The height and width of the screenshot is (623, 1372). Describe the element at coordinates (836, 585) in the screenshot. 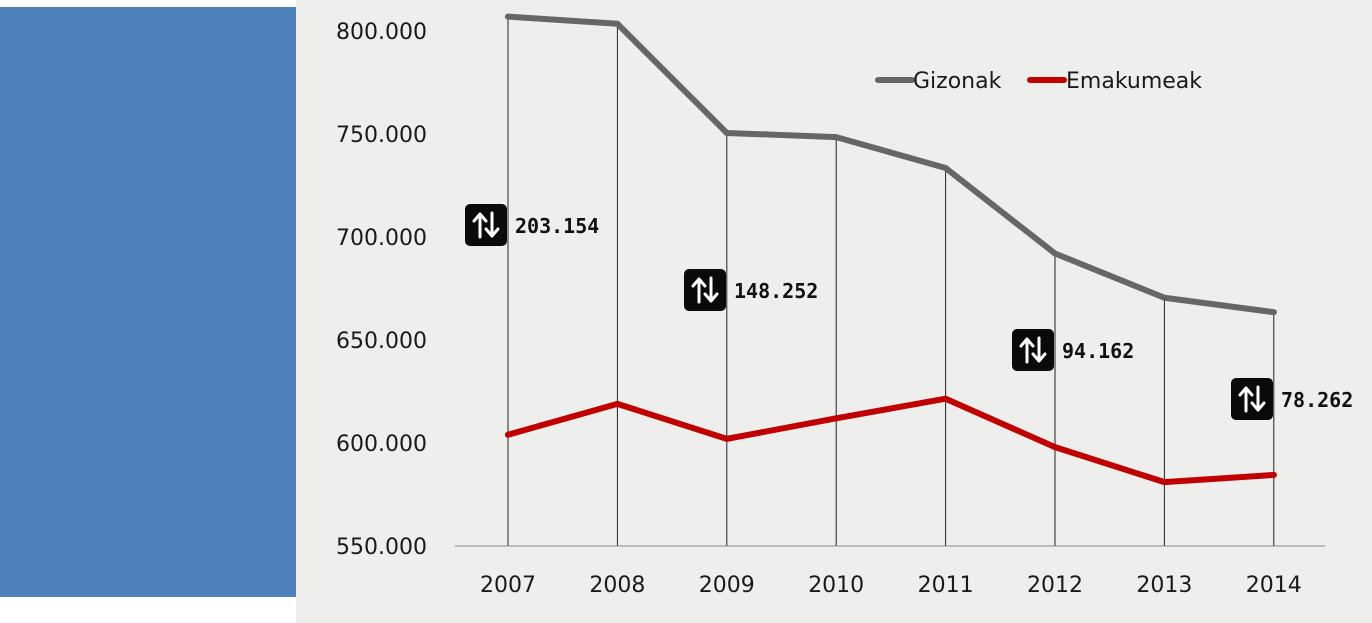

I see `x-tick-label: 2010` at that location.